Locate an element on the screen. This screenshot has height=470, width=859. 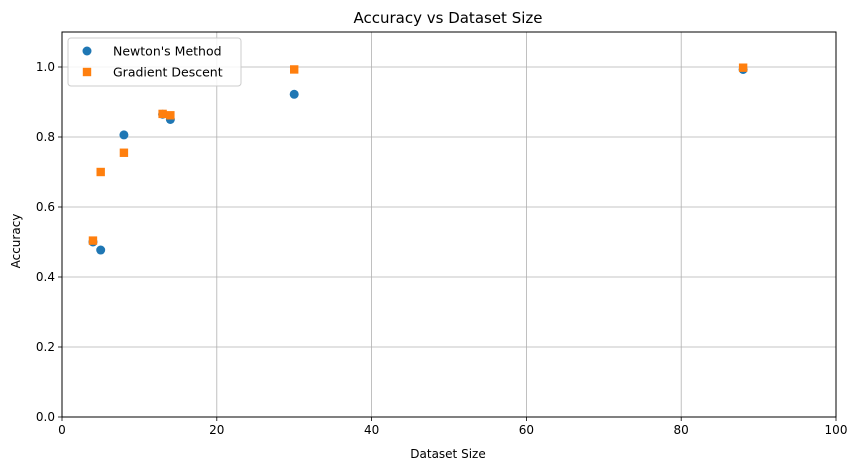
x-axis-label: Dataset Size is located at coordinates (447, 454).